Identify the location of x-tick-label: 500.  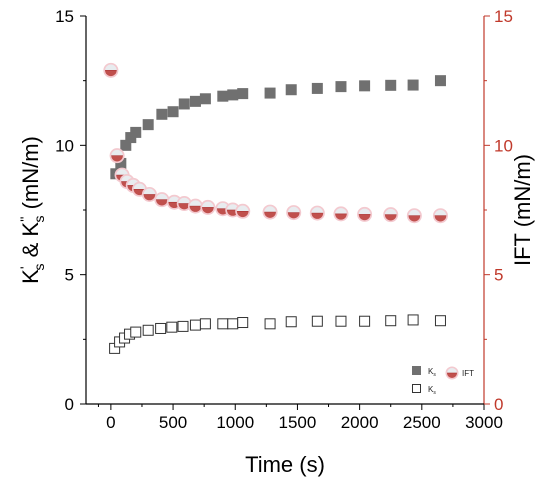
(173, 422).